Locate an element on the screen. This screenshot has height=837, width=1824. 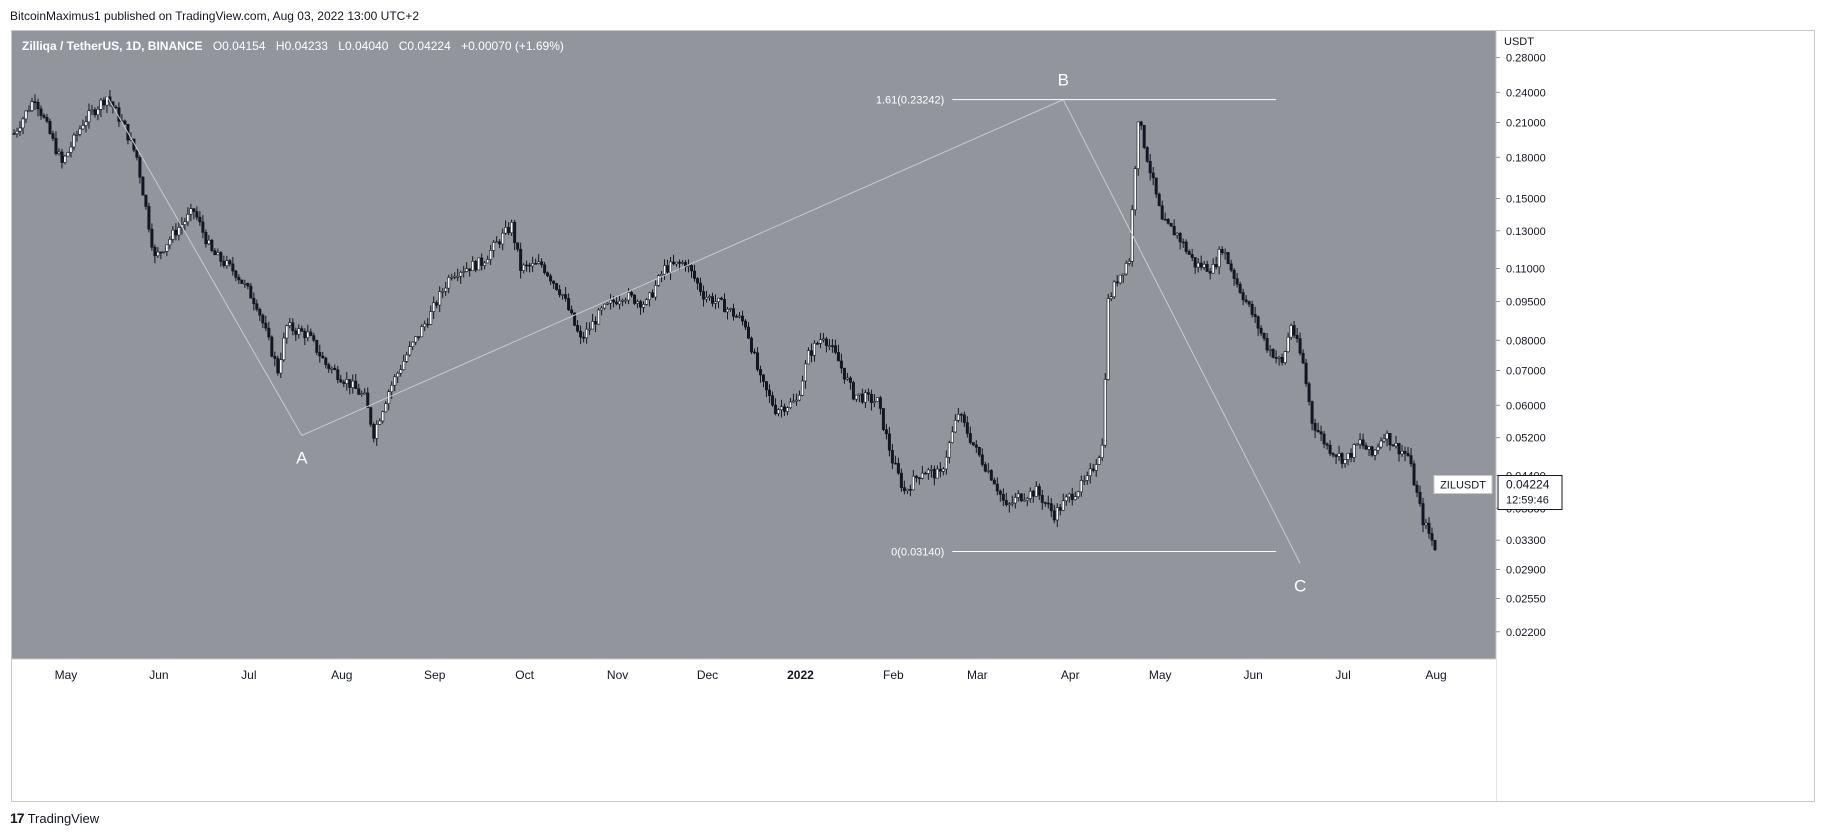
legend-low-label: L is located at coordinates (341, 46).